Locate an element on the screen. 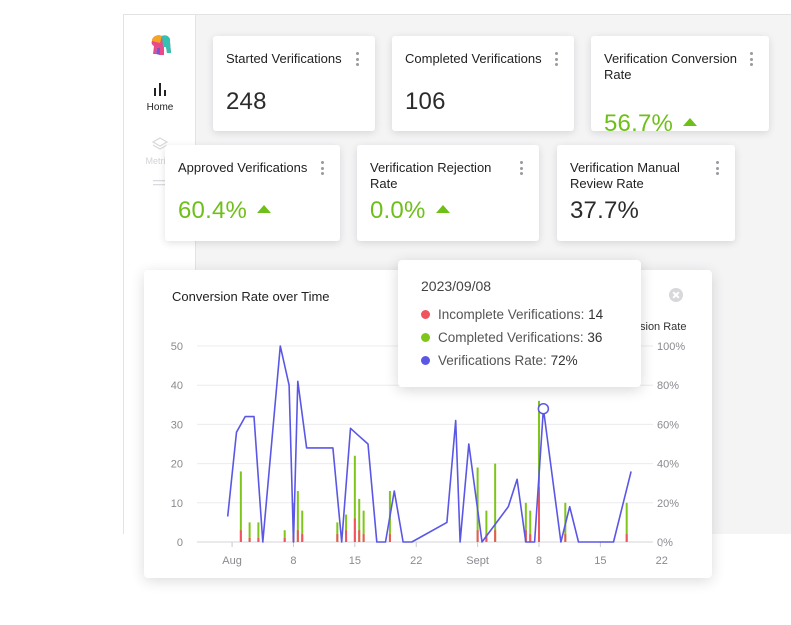  left-tick-label: 10 is located at coordinates (177, 504).